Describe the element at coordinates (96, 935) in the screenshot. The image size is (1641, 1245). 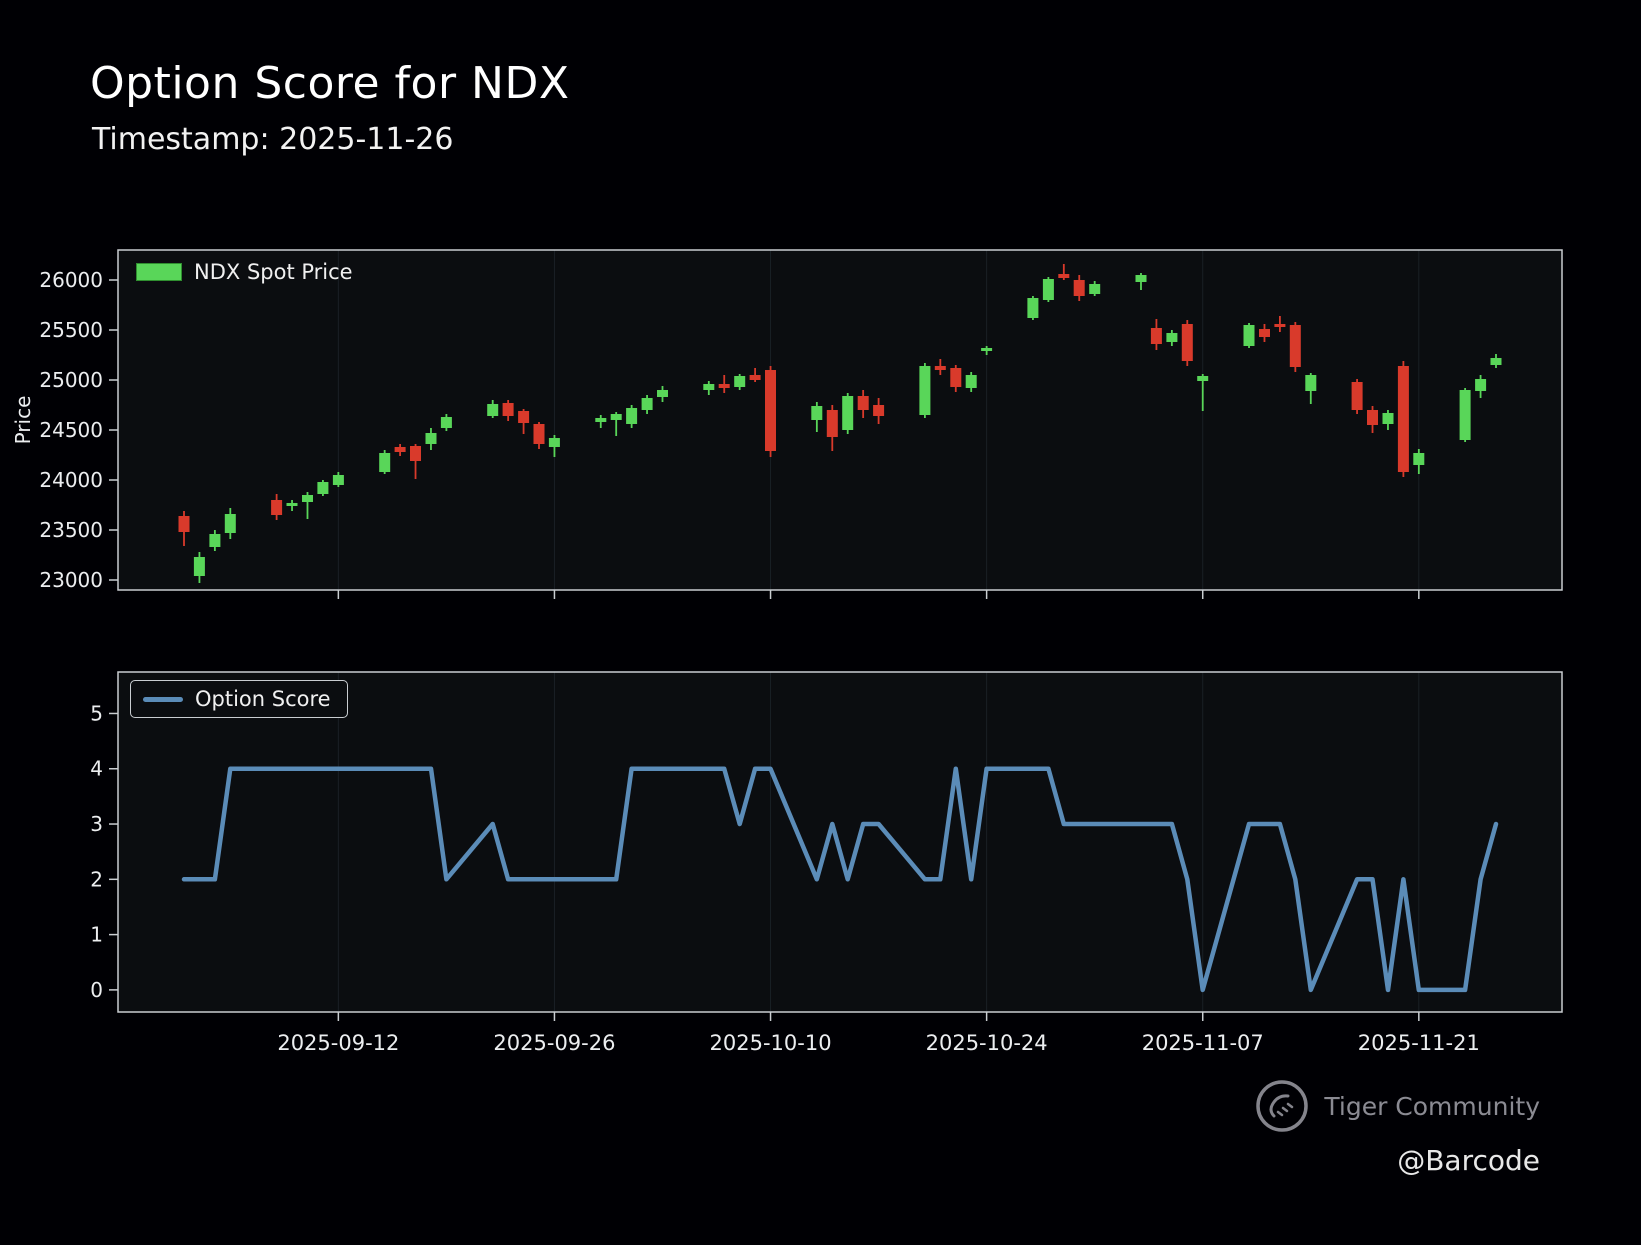
I see `svg-text: 1` at that location.